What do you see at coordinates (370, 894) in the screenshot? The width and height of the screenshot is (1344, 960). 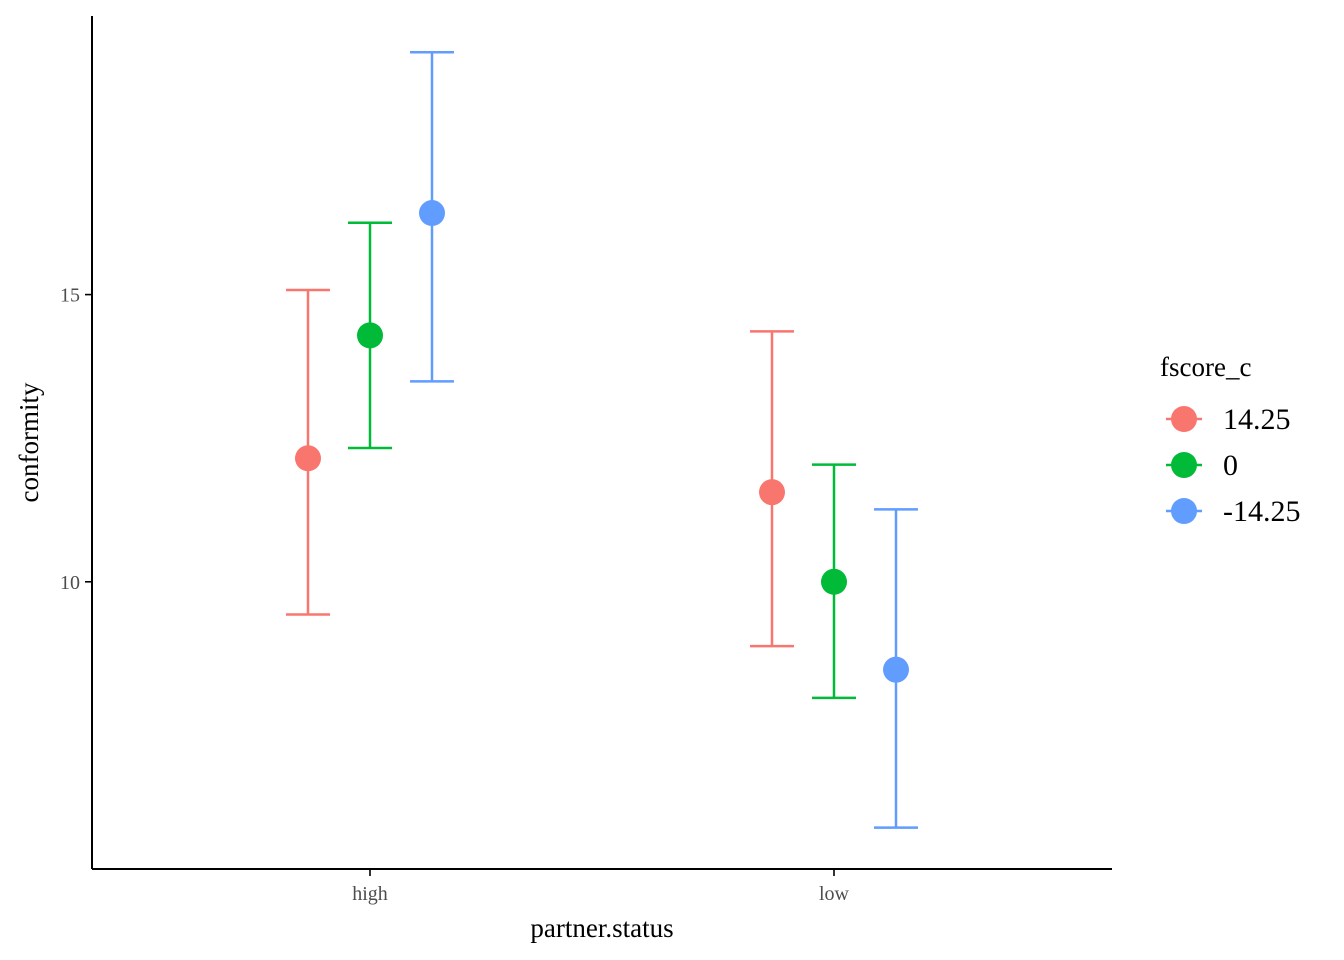 I see `x-tick-label: high` at bounding box center [370, 894].